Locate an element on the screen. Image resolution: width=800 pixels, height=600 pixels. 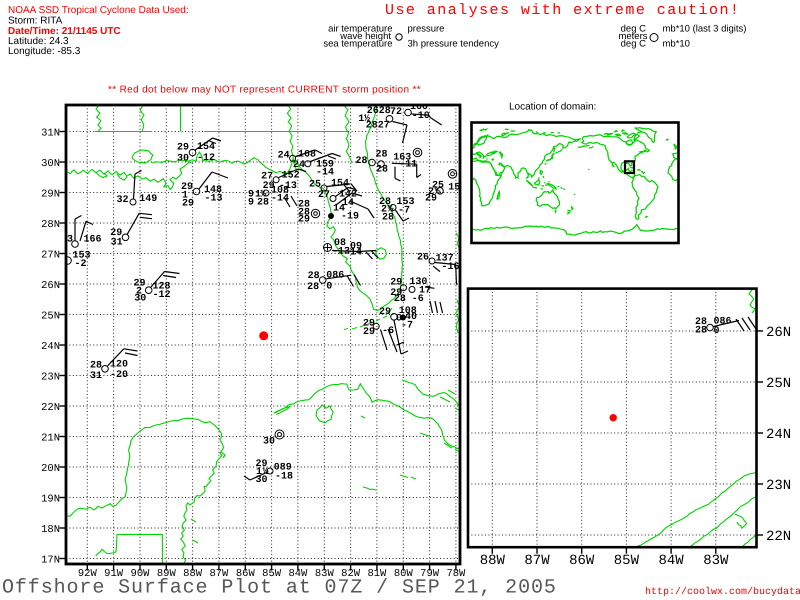
svg-text: 159 is located at coordinates (325, 165).